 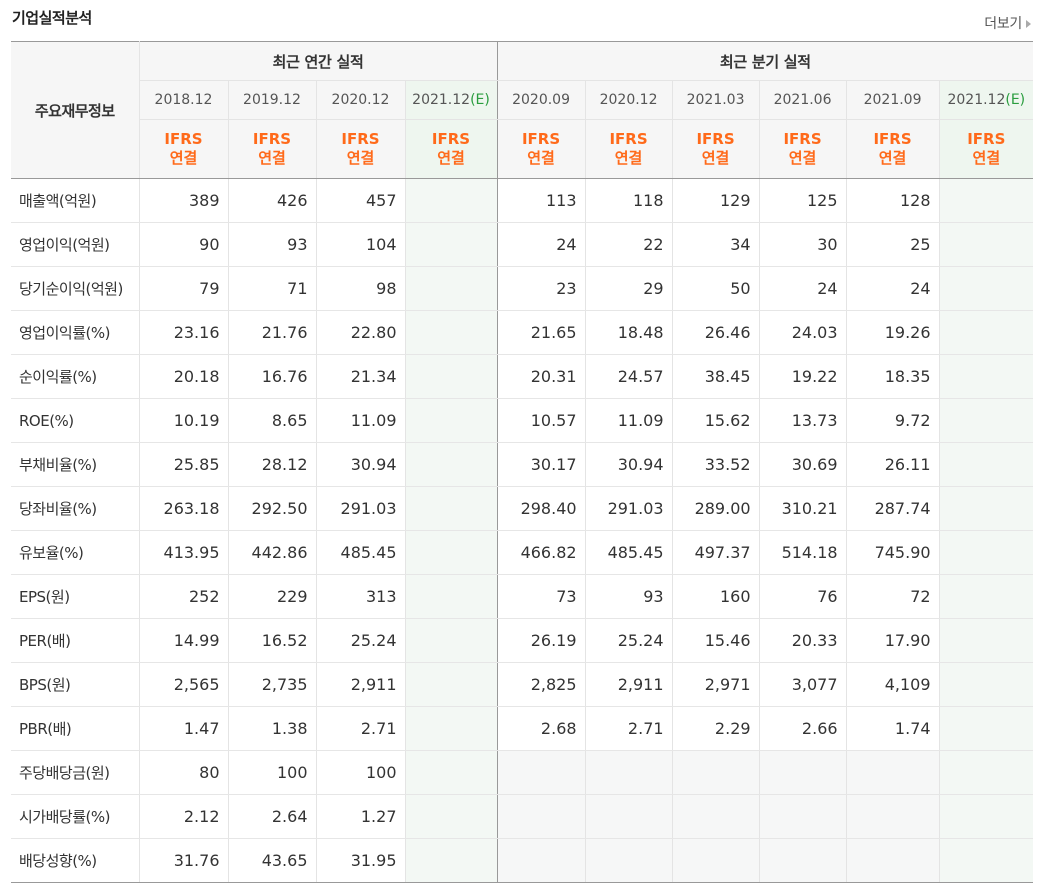 I want to click on quarterly-value-cell: 289.00, so click(x=715, y=508).